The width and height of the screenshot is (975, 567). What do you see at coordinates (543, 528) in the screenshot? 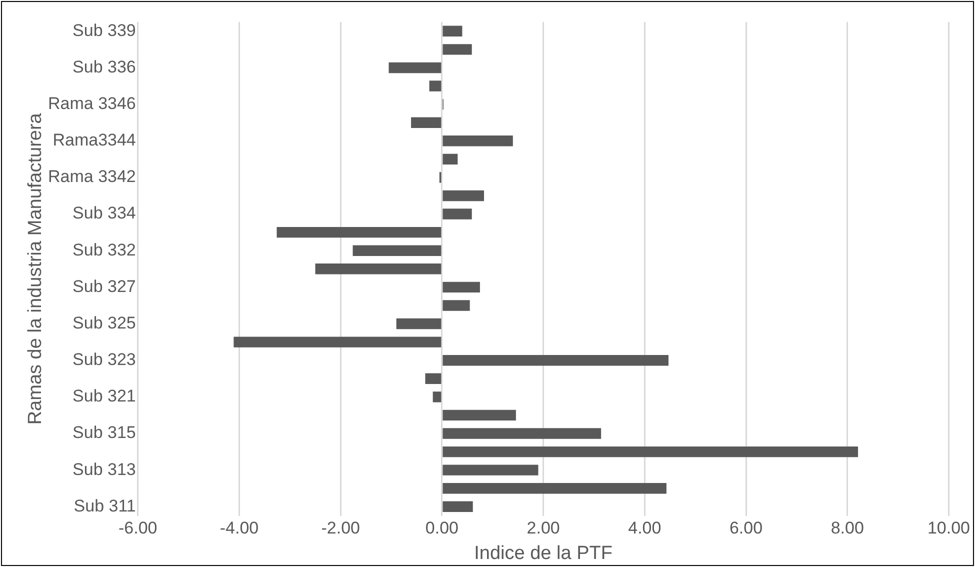
I see `x-tick-label: 2.00` at bounding box center [543, 528].